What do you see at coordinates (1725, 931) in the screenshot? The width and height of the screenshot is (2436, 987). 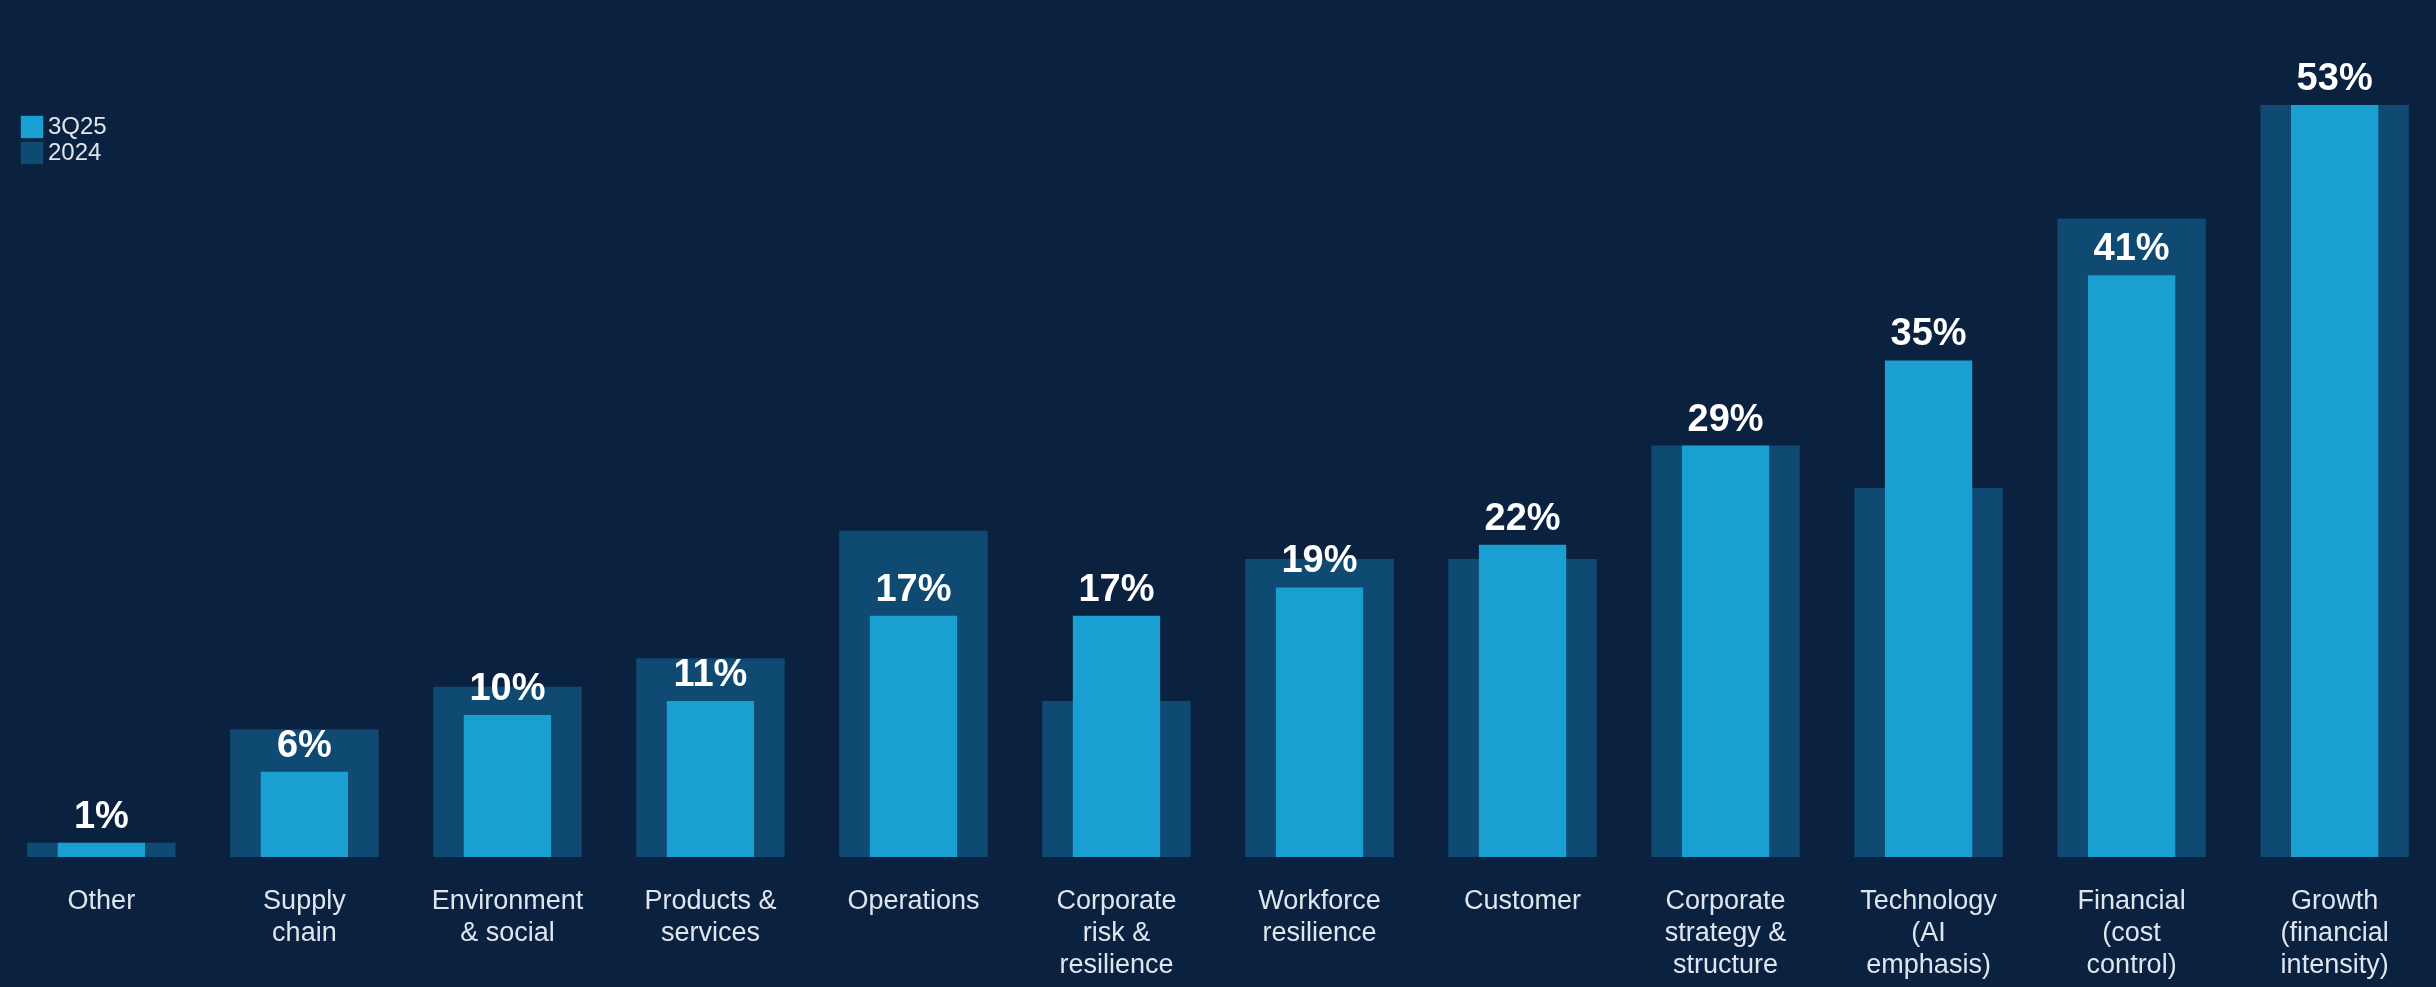 I see `x-tick-label: Corporate strategy & structure` at bounding box center [1725, 931].